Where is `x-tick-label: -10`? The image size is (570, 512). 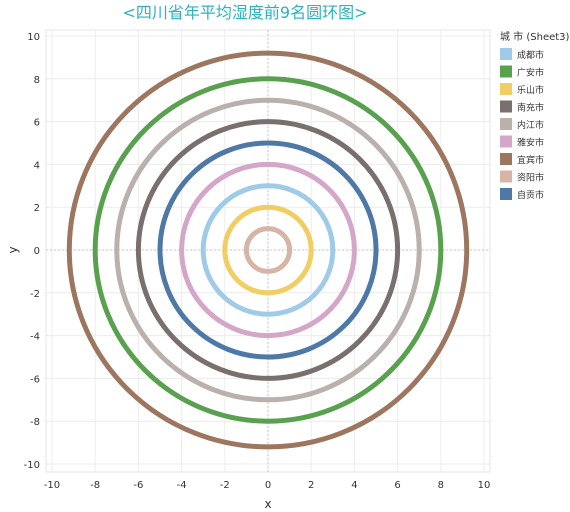 x-tick-label: -10 is located at coordinates (52, 485).